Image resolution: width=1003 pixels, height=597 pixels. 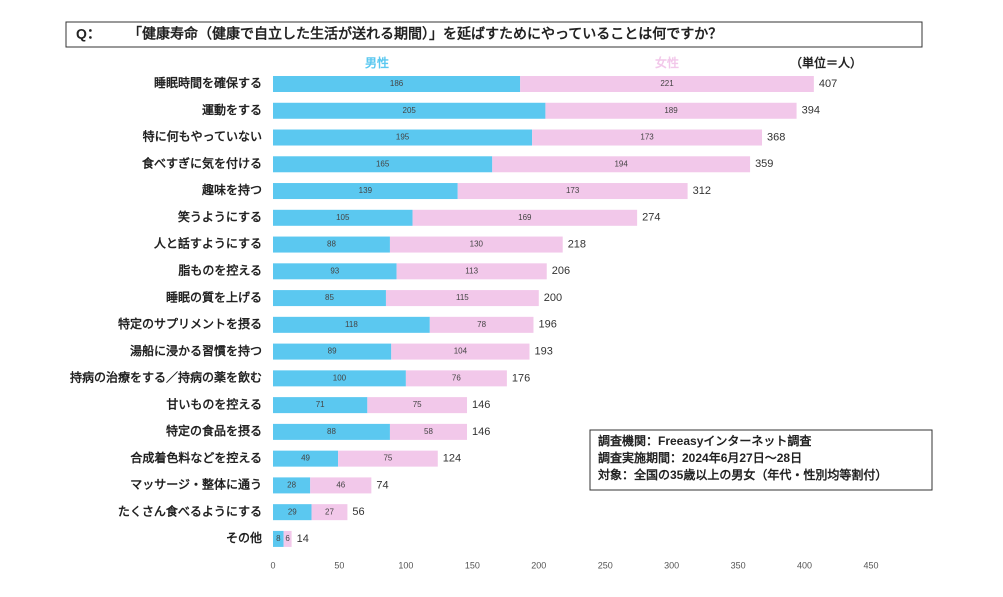 What do you see at coordinates (671, 565) in the screenshot?
I see `x-tick-label: 300` at bounding box center [671, 565].